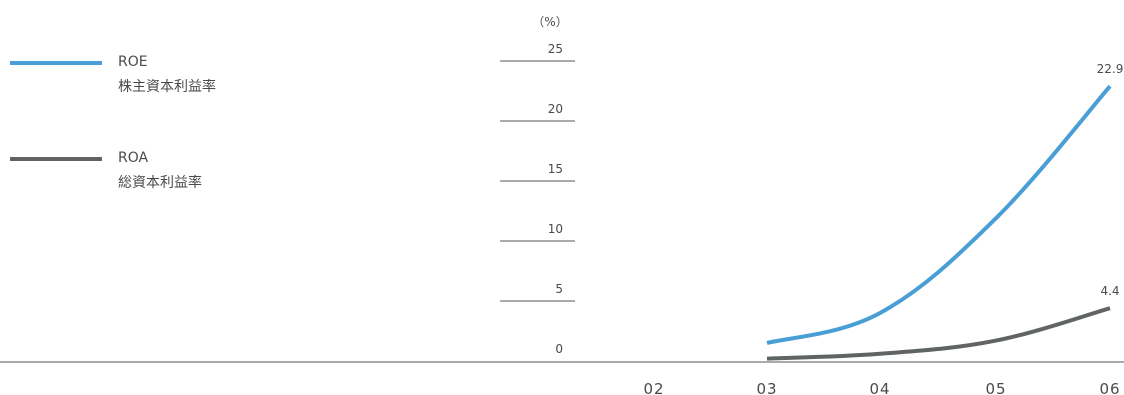 The image size is (1124, 395). What do you see at coordinates (879, 387) in the screenshot?
I see `x-tick-label: 04` at bounding box center [879, 387].